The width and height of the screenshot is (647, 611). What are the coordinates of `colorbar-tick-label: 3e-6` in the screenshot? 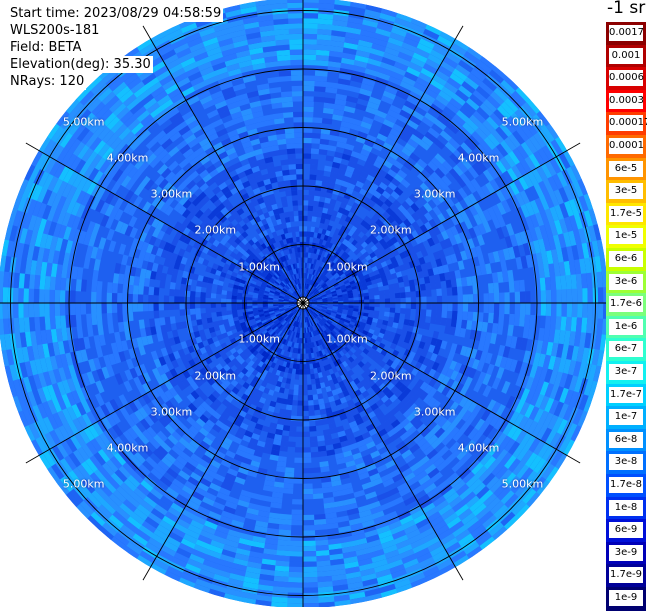 It's located at (626, 282).